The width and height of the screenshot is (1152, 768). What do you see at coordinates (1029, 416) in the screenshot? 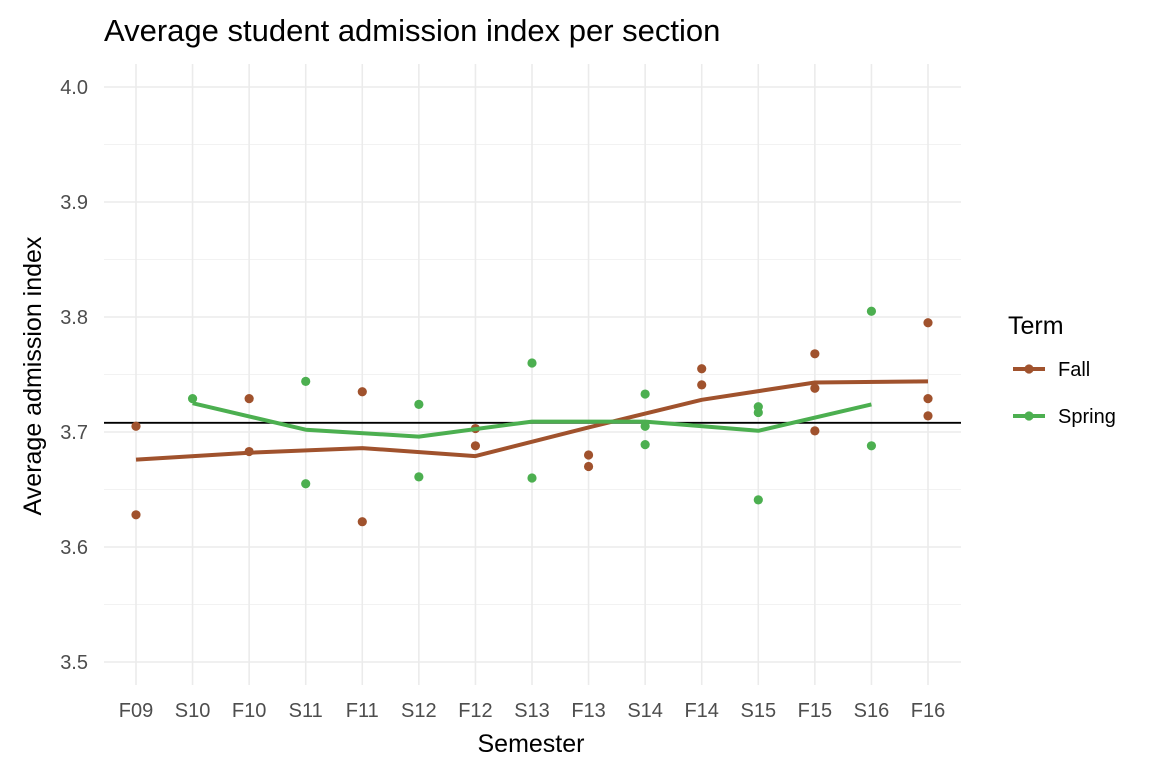
I see `legend-marker-spring` at bounding box center [1029, 416].